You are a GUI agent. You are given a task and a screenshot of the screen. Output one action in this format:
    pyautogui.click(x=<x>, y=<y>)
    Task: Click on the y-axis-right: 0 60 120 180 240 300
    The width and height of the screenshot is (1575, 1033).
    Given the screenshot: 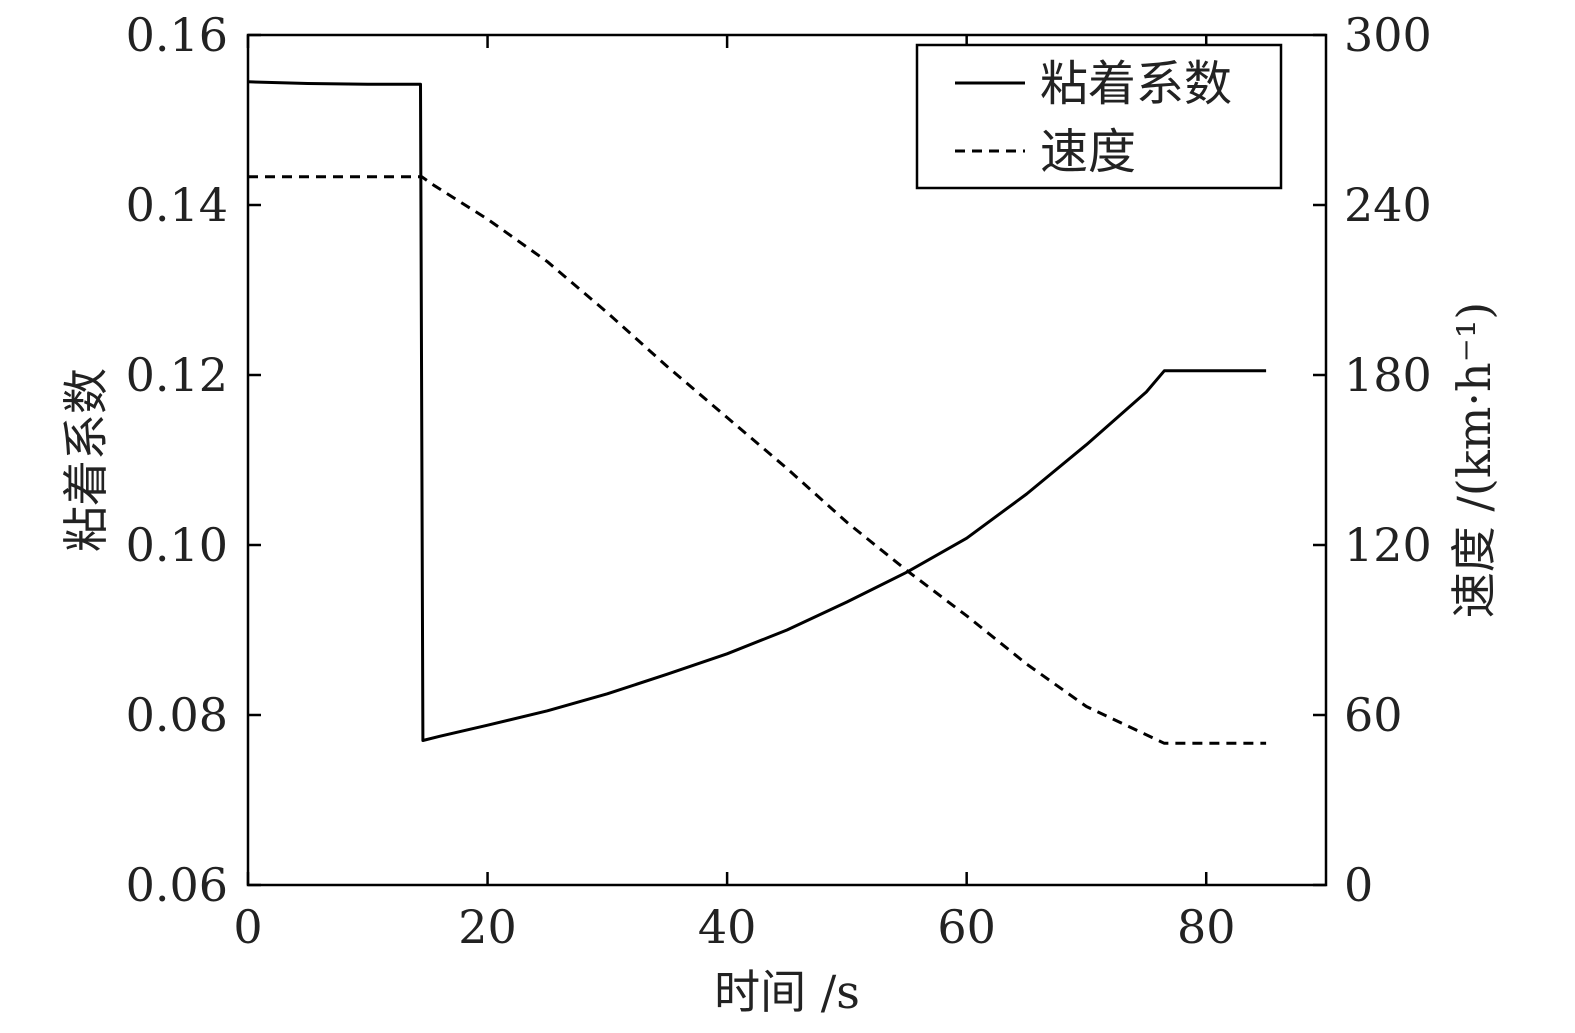 What is the action you would take?
    pyautogui.click(x=1372, y=460)
    